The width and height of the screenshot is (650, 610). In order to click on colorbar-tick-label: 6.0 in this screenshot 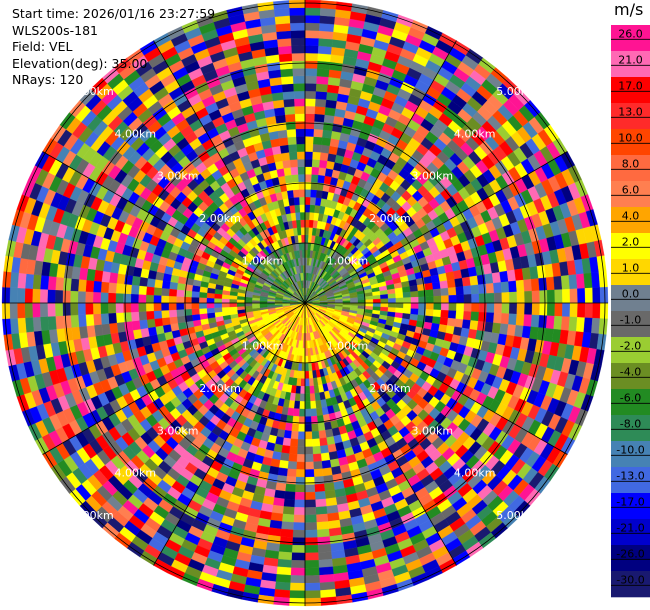, I will do `click(631, 189)`.